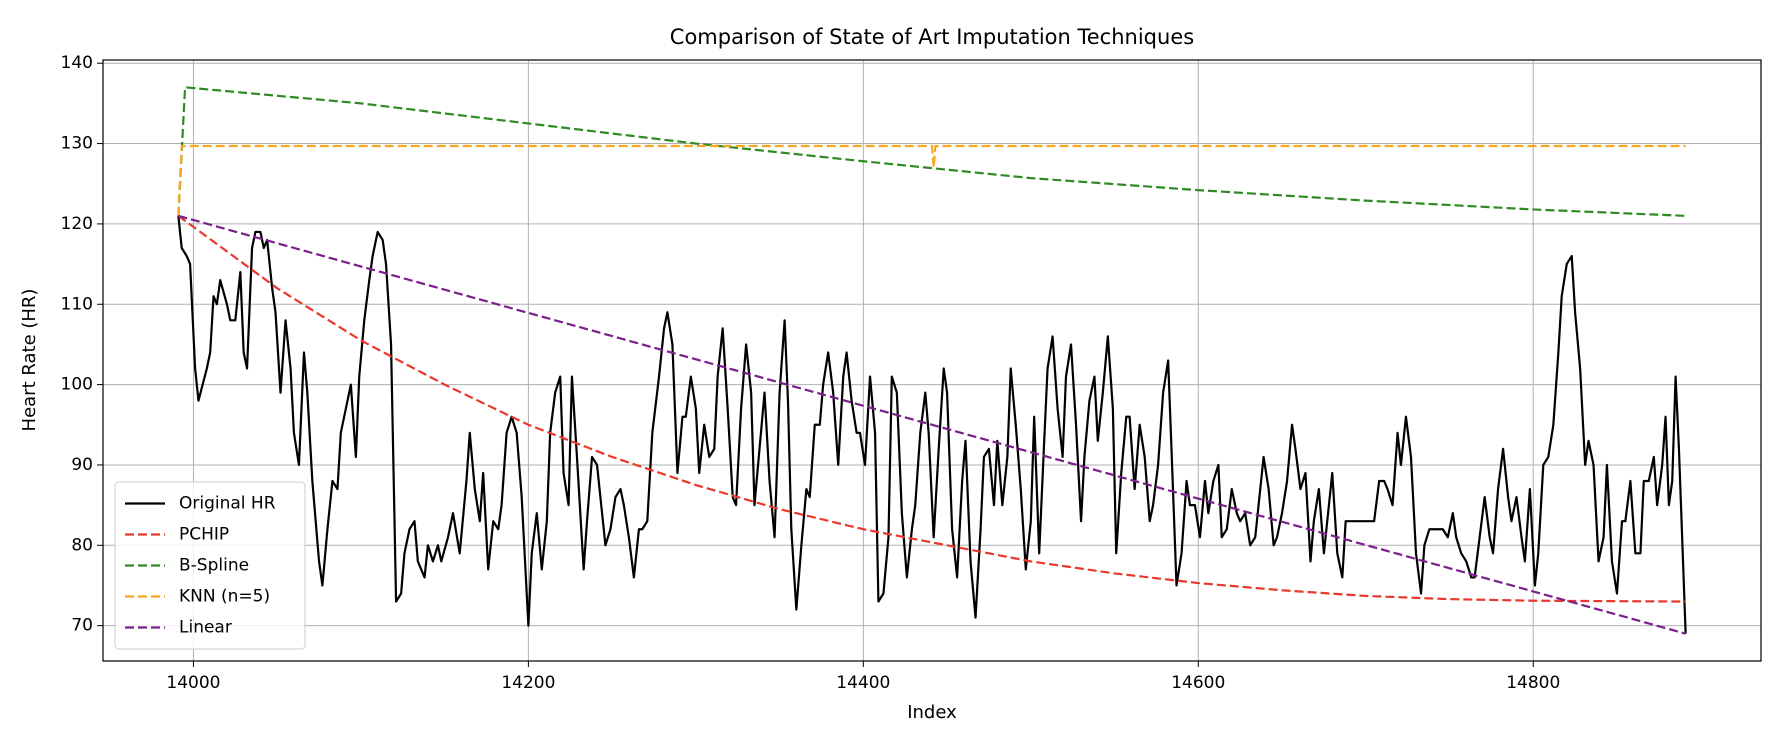 The width and height of the screenshot is (1776, 746). What do you see at coordinates (82, 626) in the screenshot?
I see `y-tick-label: 70` at bounding box center [82, 626].